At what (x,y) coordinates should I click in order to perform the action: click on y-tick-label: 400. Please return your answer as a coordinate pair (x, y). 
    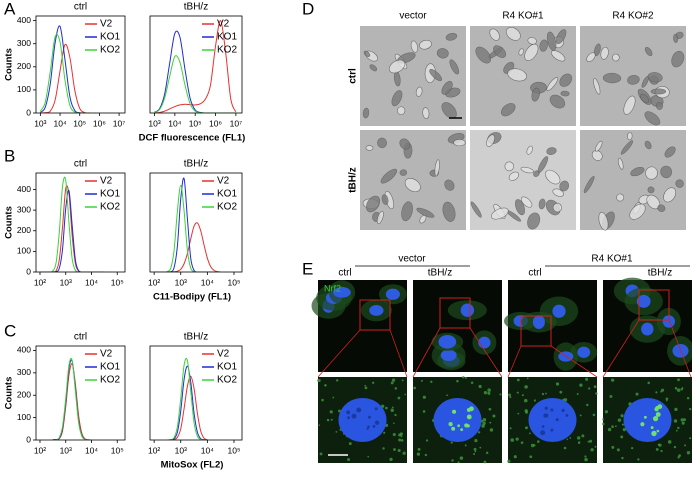
    Looking at the image, I should click on (24, 350).